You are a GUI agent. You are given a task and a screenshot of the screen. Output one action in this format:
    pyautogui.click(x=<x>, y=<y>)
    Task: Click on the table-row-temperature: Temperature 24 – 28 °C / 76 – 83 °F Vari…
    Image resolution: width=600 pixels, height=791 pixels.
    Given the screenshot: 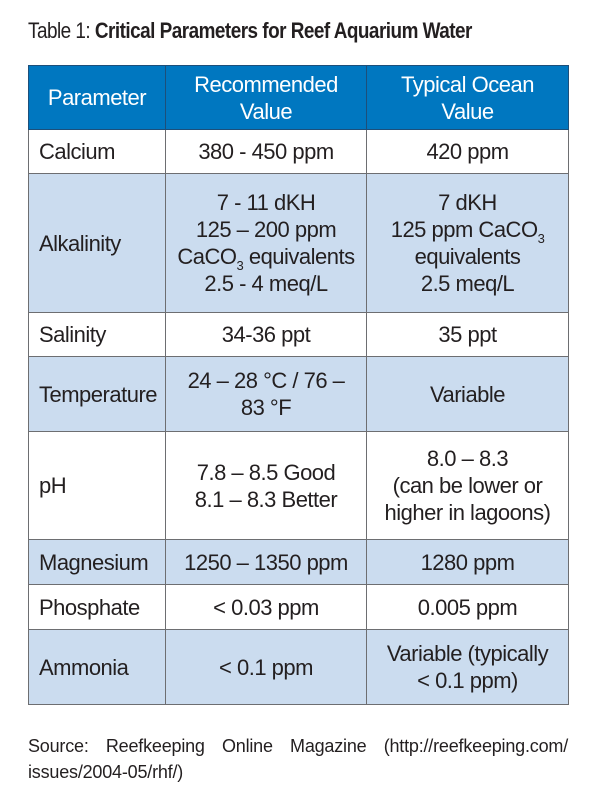 What is the action you would take?
    pyautogui.click(x=298, y=394)
    